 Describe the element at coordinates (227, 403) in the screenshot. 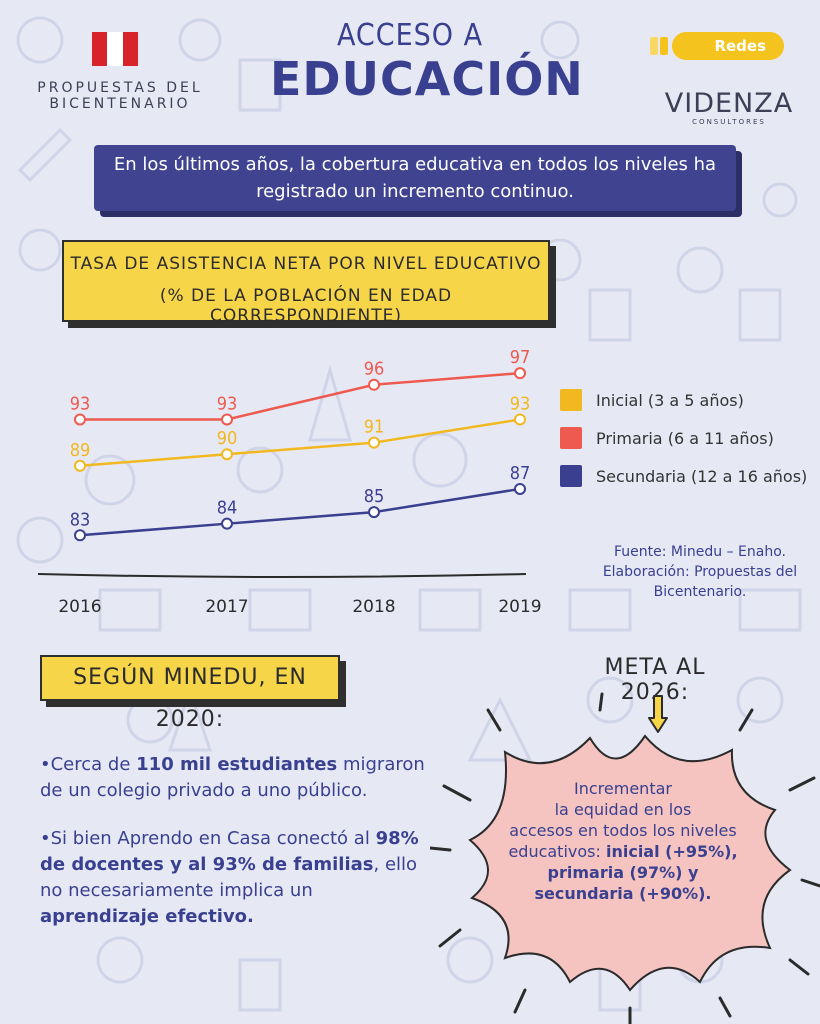

I see `data-label-1-1: 93` at that location.